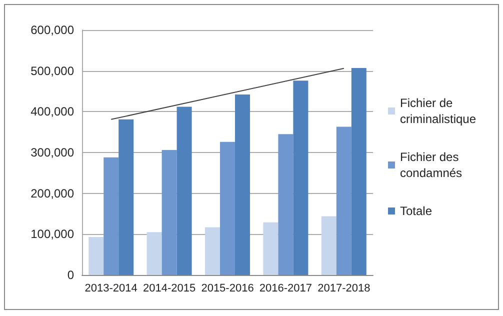 The width and height of the screenshot is (503, 316). What do you see at coordinates (70, 275) in the screenshot?
I see `y-tick-label: 0` at bounding box center [70, 275].